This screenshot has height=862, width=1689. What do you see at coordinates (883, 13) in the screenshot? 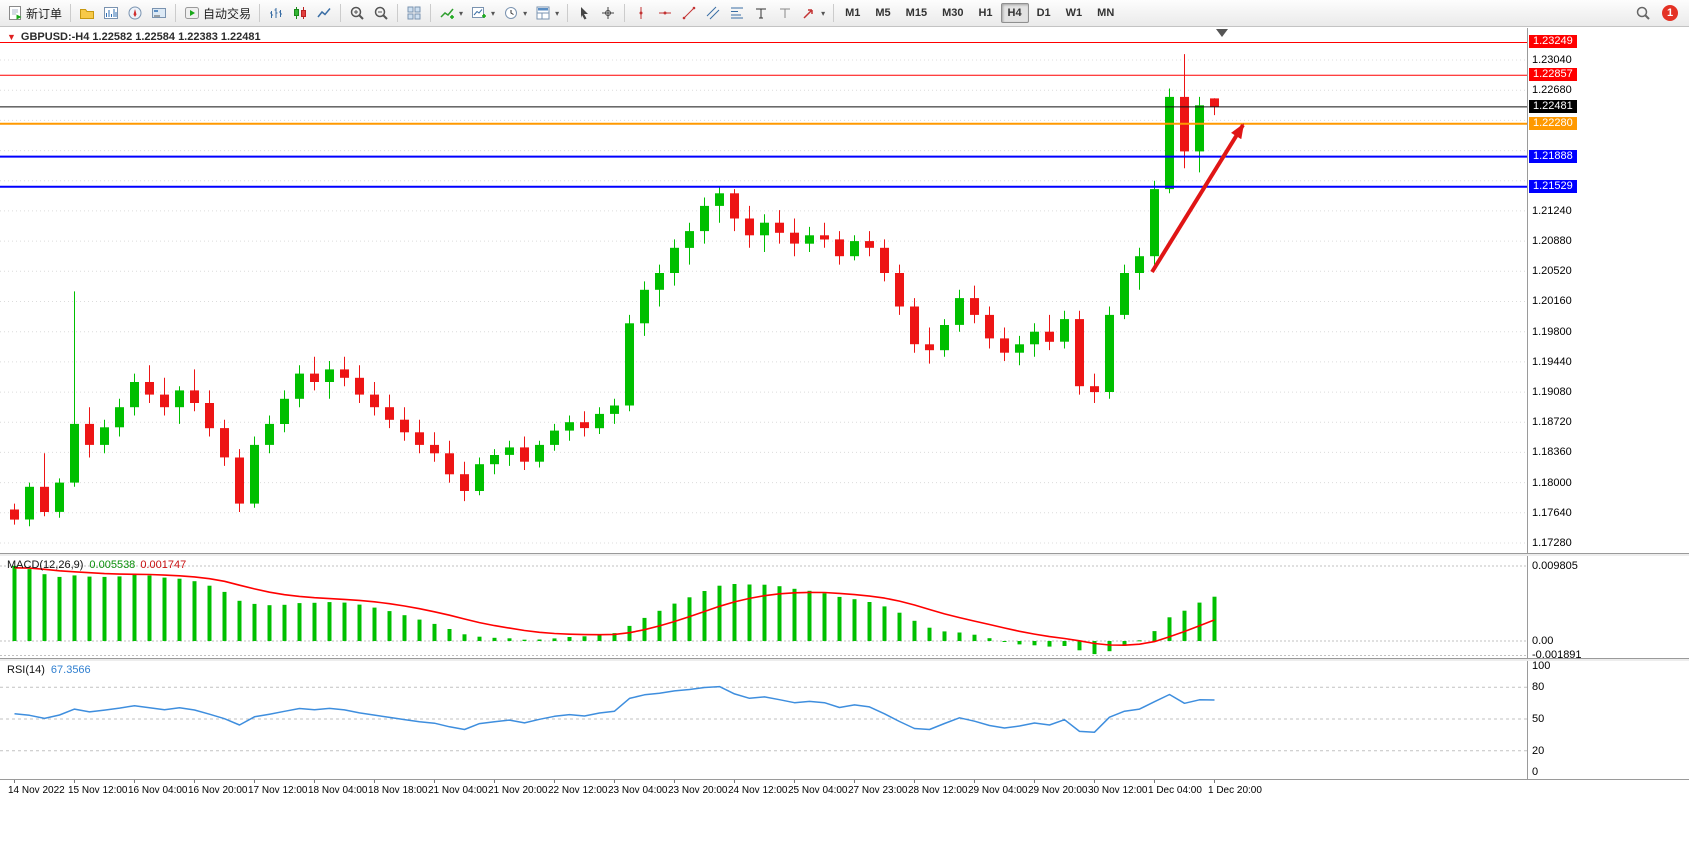
I see `timeframe-M5: M5` at bounding box center [883, 13].